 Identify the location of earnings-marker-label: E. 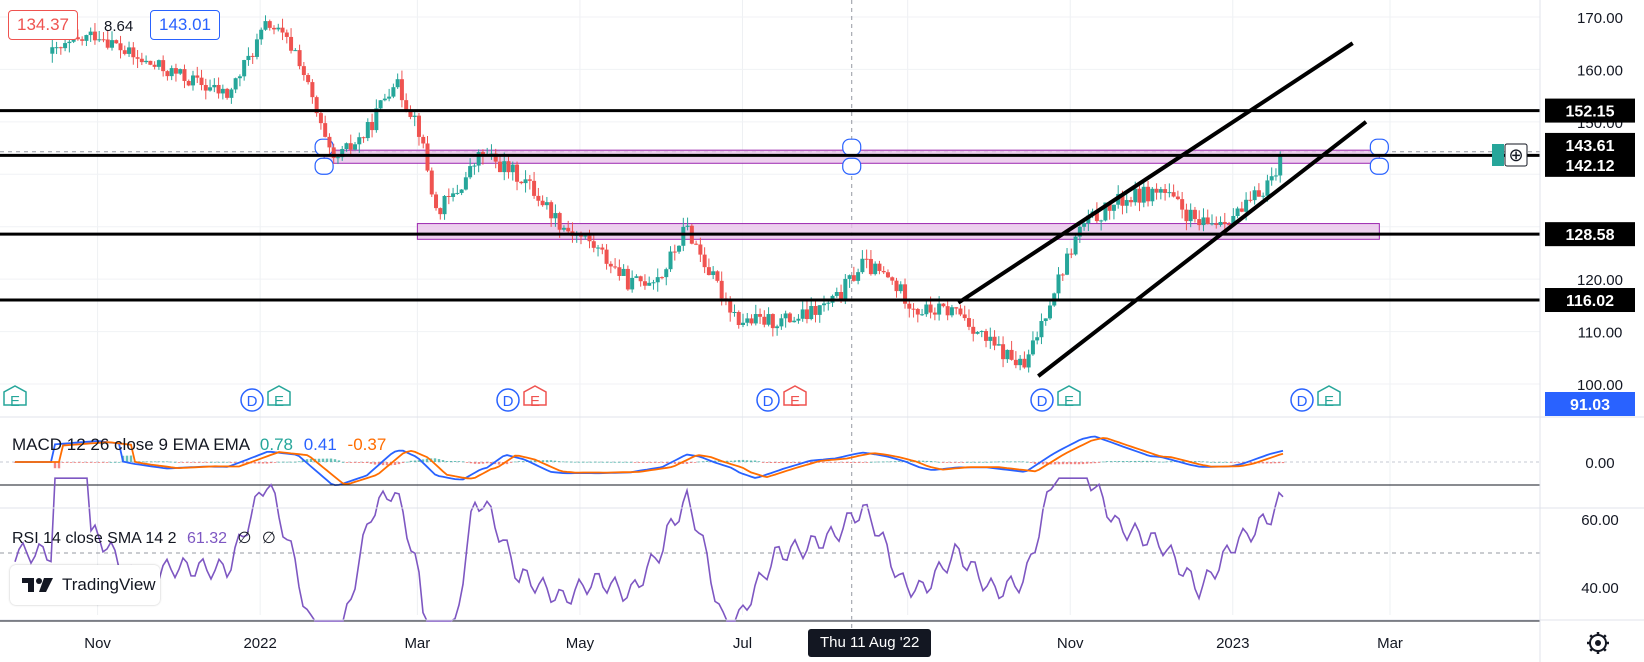
(279, 401).